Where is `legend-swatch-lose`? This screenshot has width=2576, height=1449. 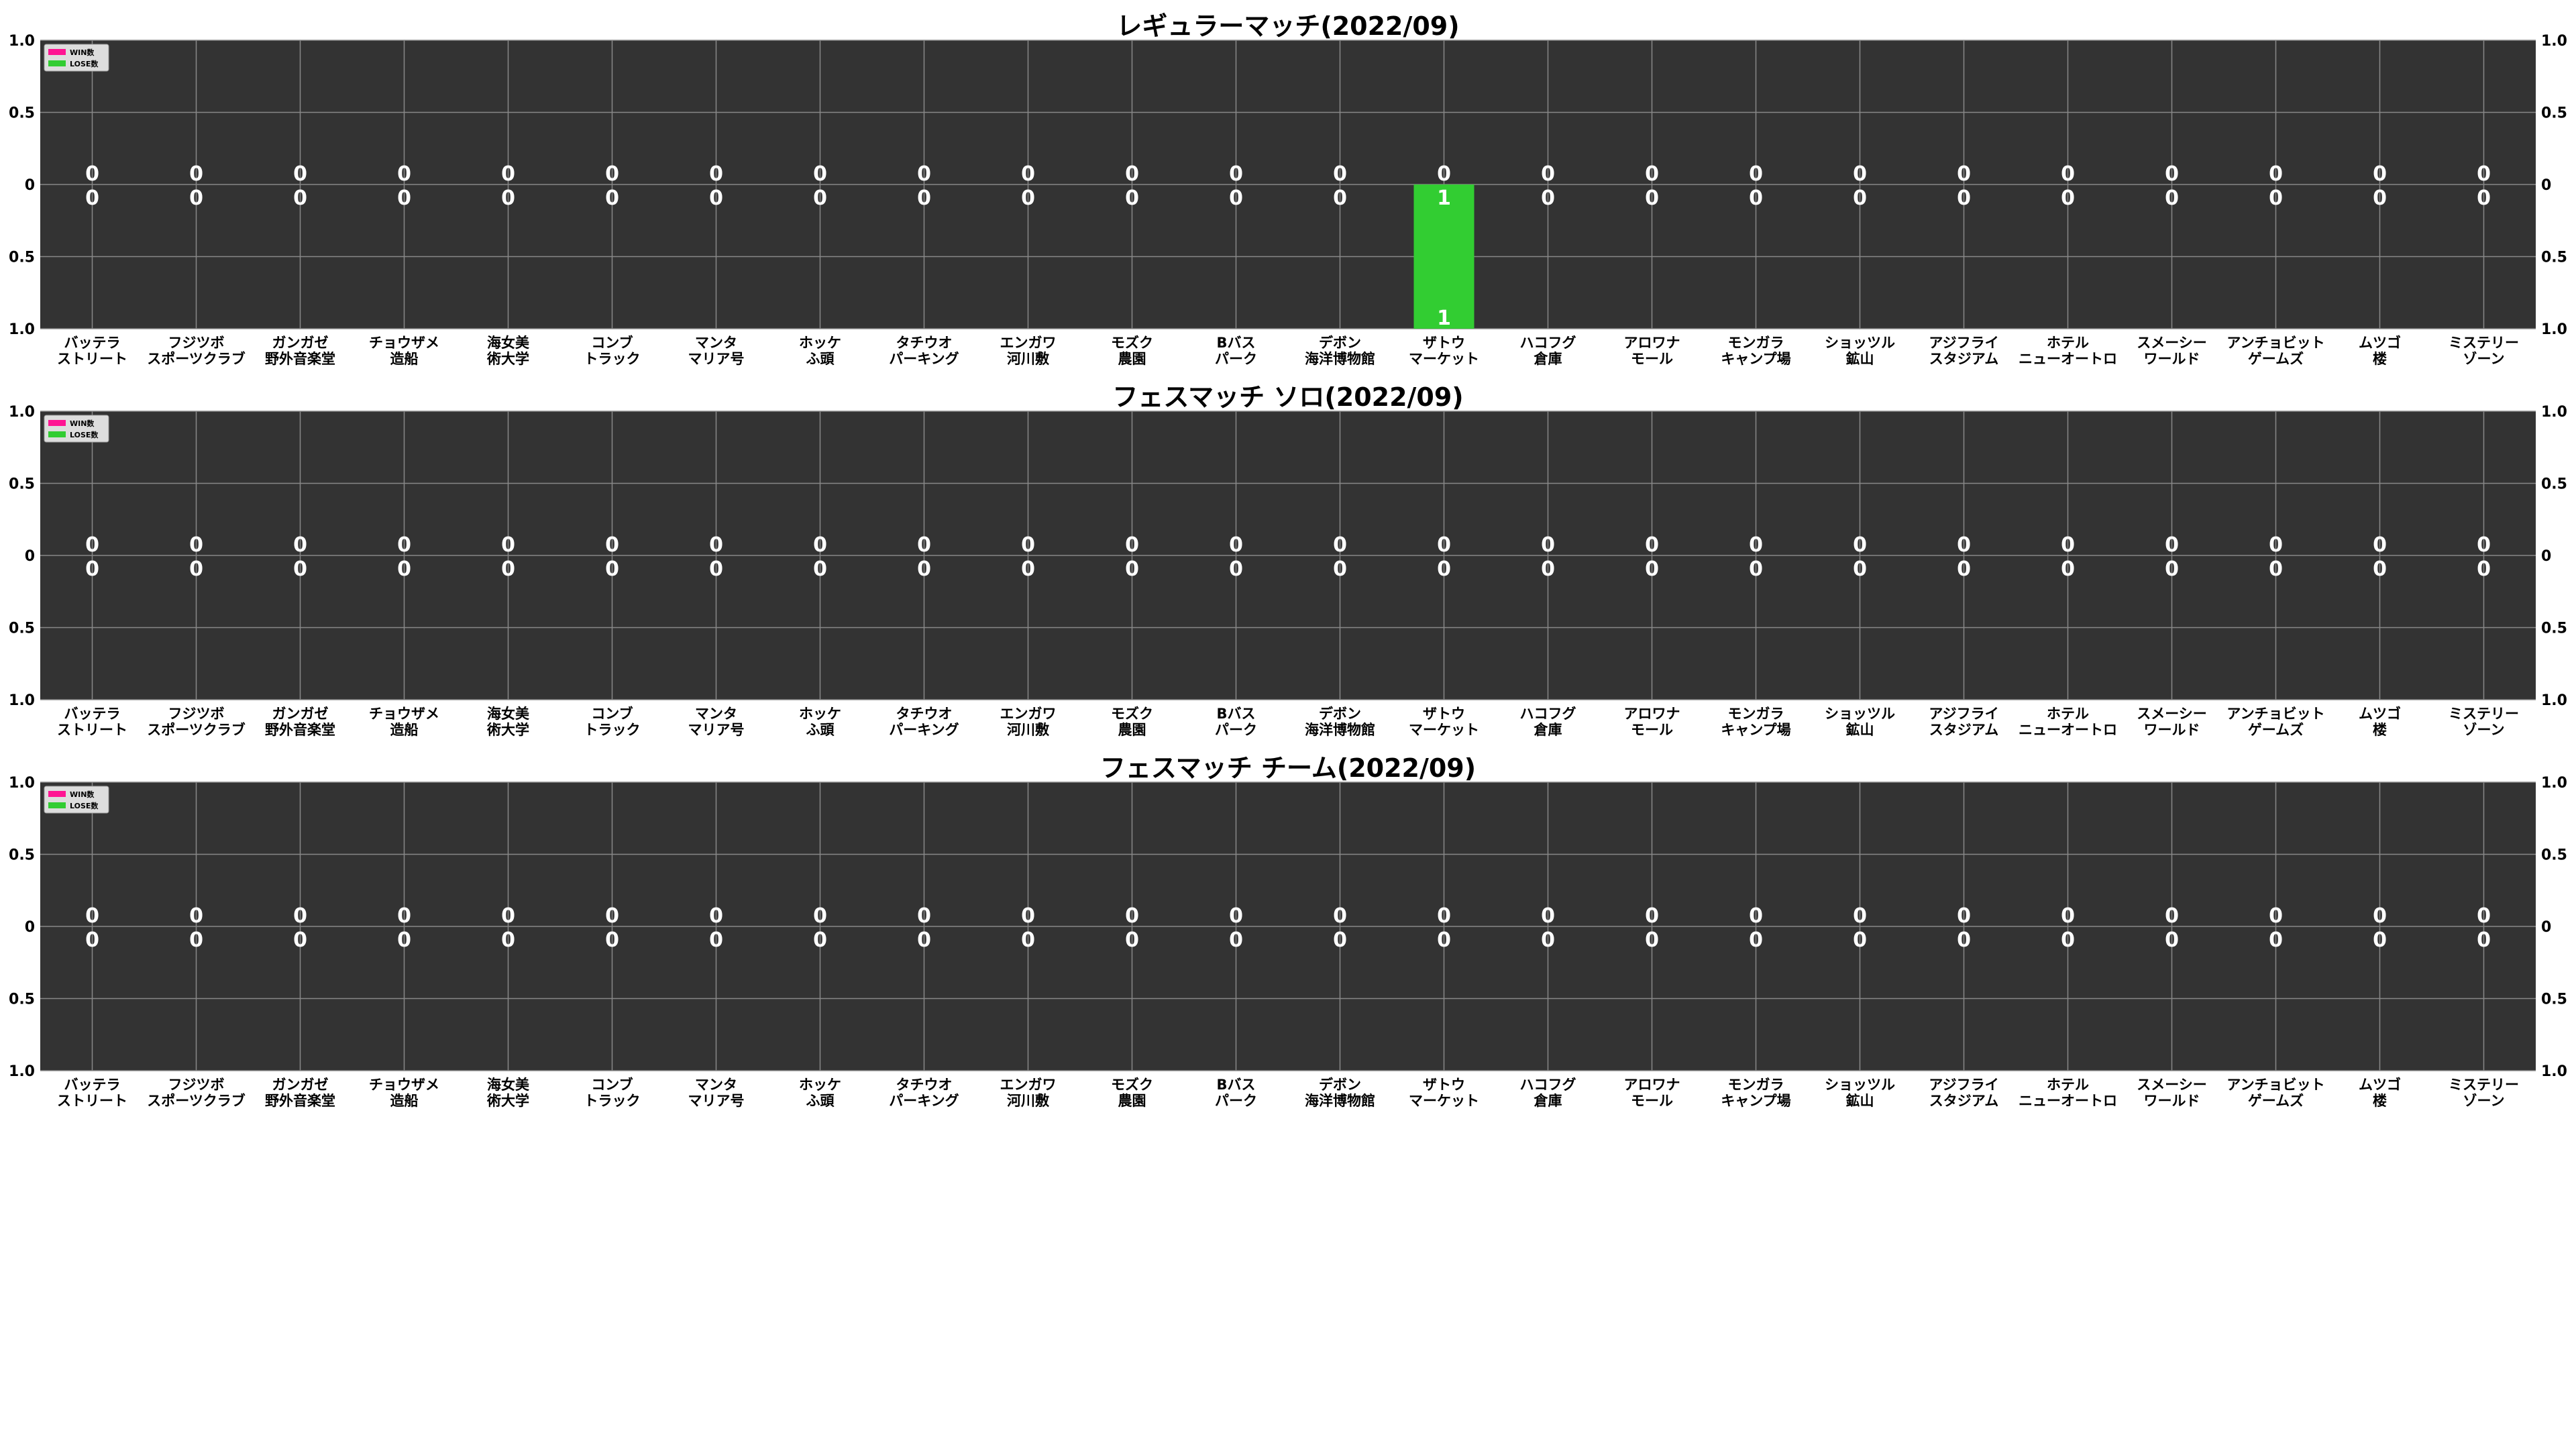 legend-swatch-lose is located at coordinates (57, 434).